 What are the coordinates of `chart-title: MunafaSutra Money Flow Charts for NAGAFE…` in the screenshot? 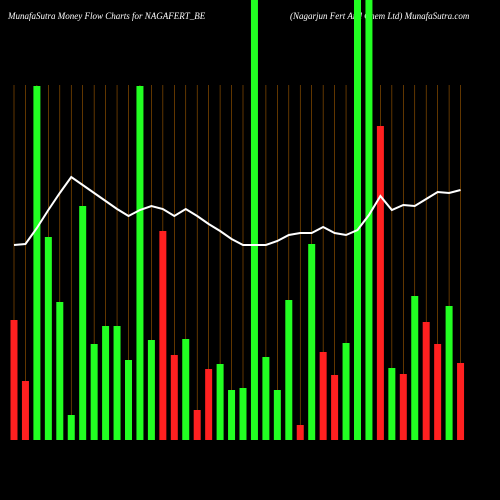 It's located at (106, 16).